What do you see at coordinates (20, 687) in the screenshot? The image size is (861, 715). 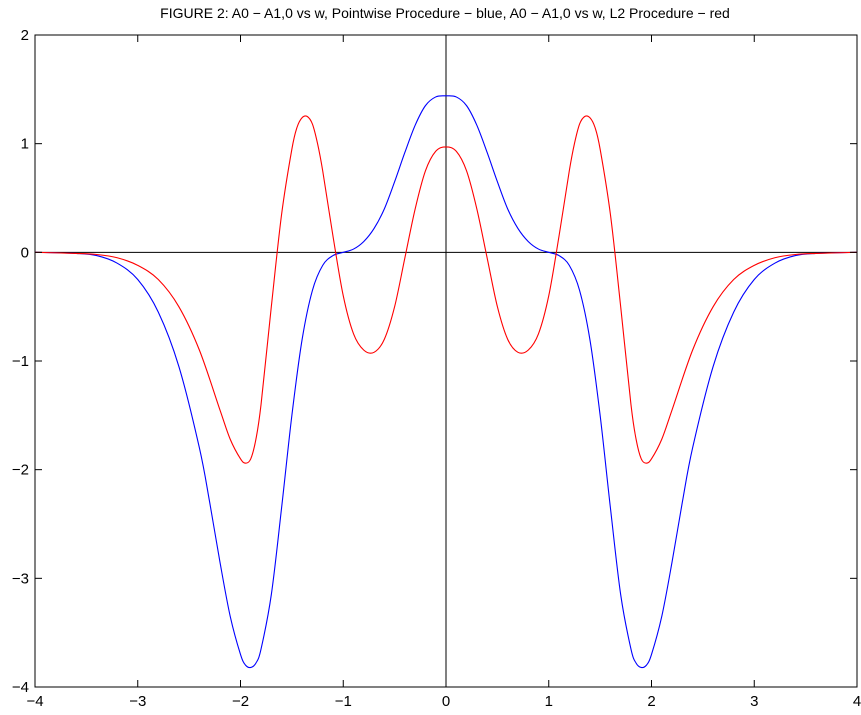 I see `y-tick-label: −4` at bounding box center [20, 687].